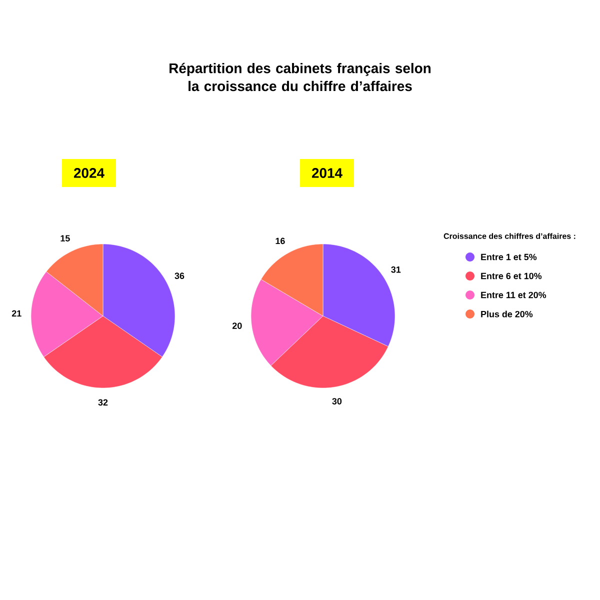  What do you see at coordinates (280, 241) in the screenshot?
I see `data-label: 16` at bounding box center [280, 241].